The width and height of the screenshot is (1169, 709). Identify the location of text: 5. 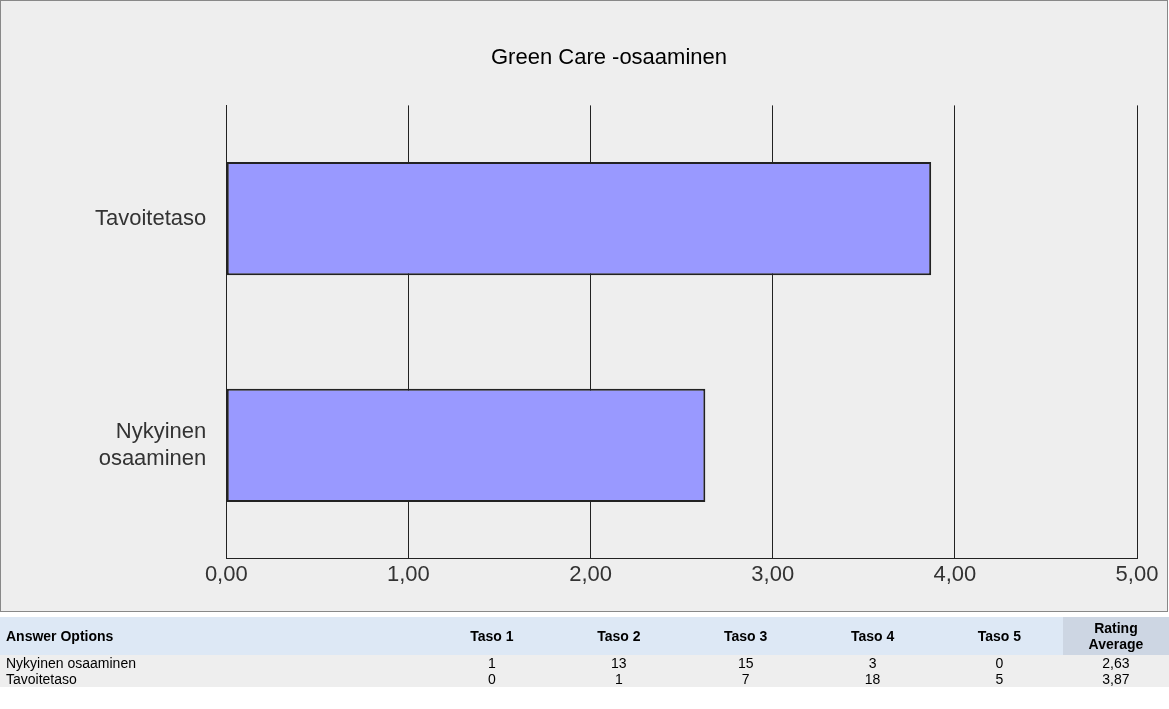
(999, 679).